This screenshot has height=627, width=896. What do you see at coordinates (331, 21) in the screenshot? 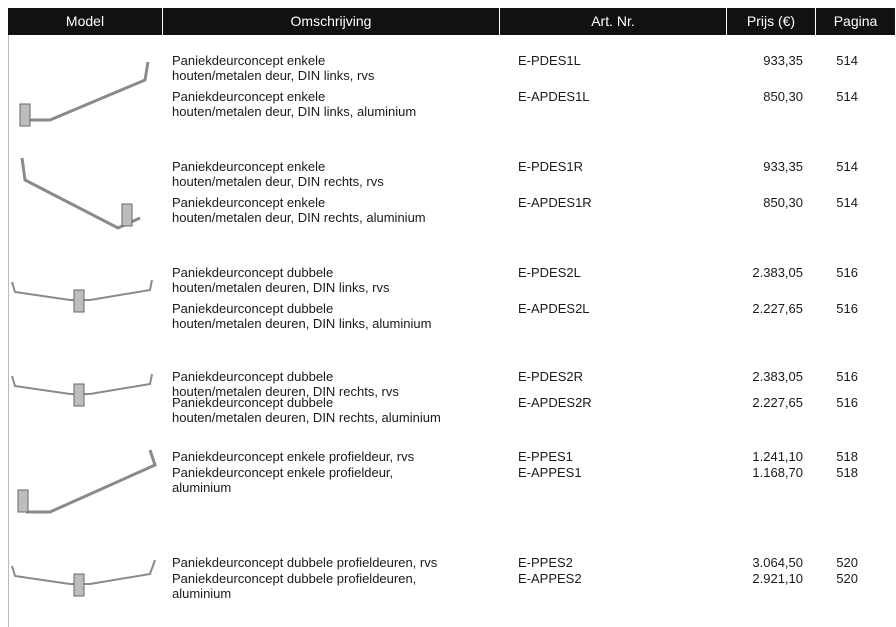
I see `header-cell: Omschrijving` at bounding box center [331, 21].